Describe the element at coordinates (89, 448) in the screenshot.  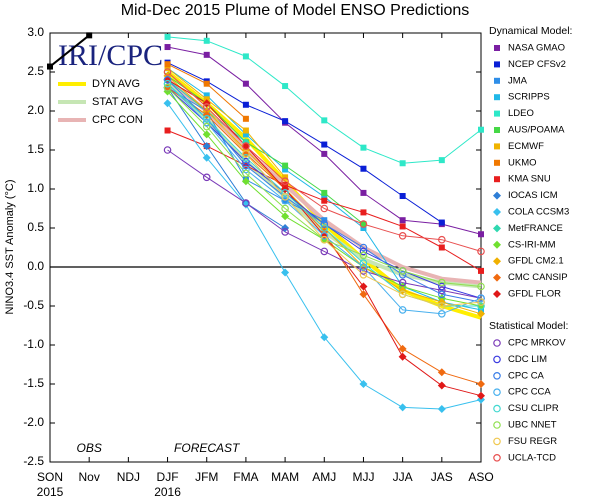
I see `annotation: OBS` at that location.